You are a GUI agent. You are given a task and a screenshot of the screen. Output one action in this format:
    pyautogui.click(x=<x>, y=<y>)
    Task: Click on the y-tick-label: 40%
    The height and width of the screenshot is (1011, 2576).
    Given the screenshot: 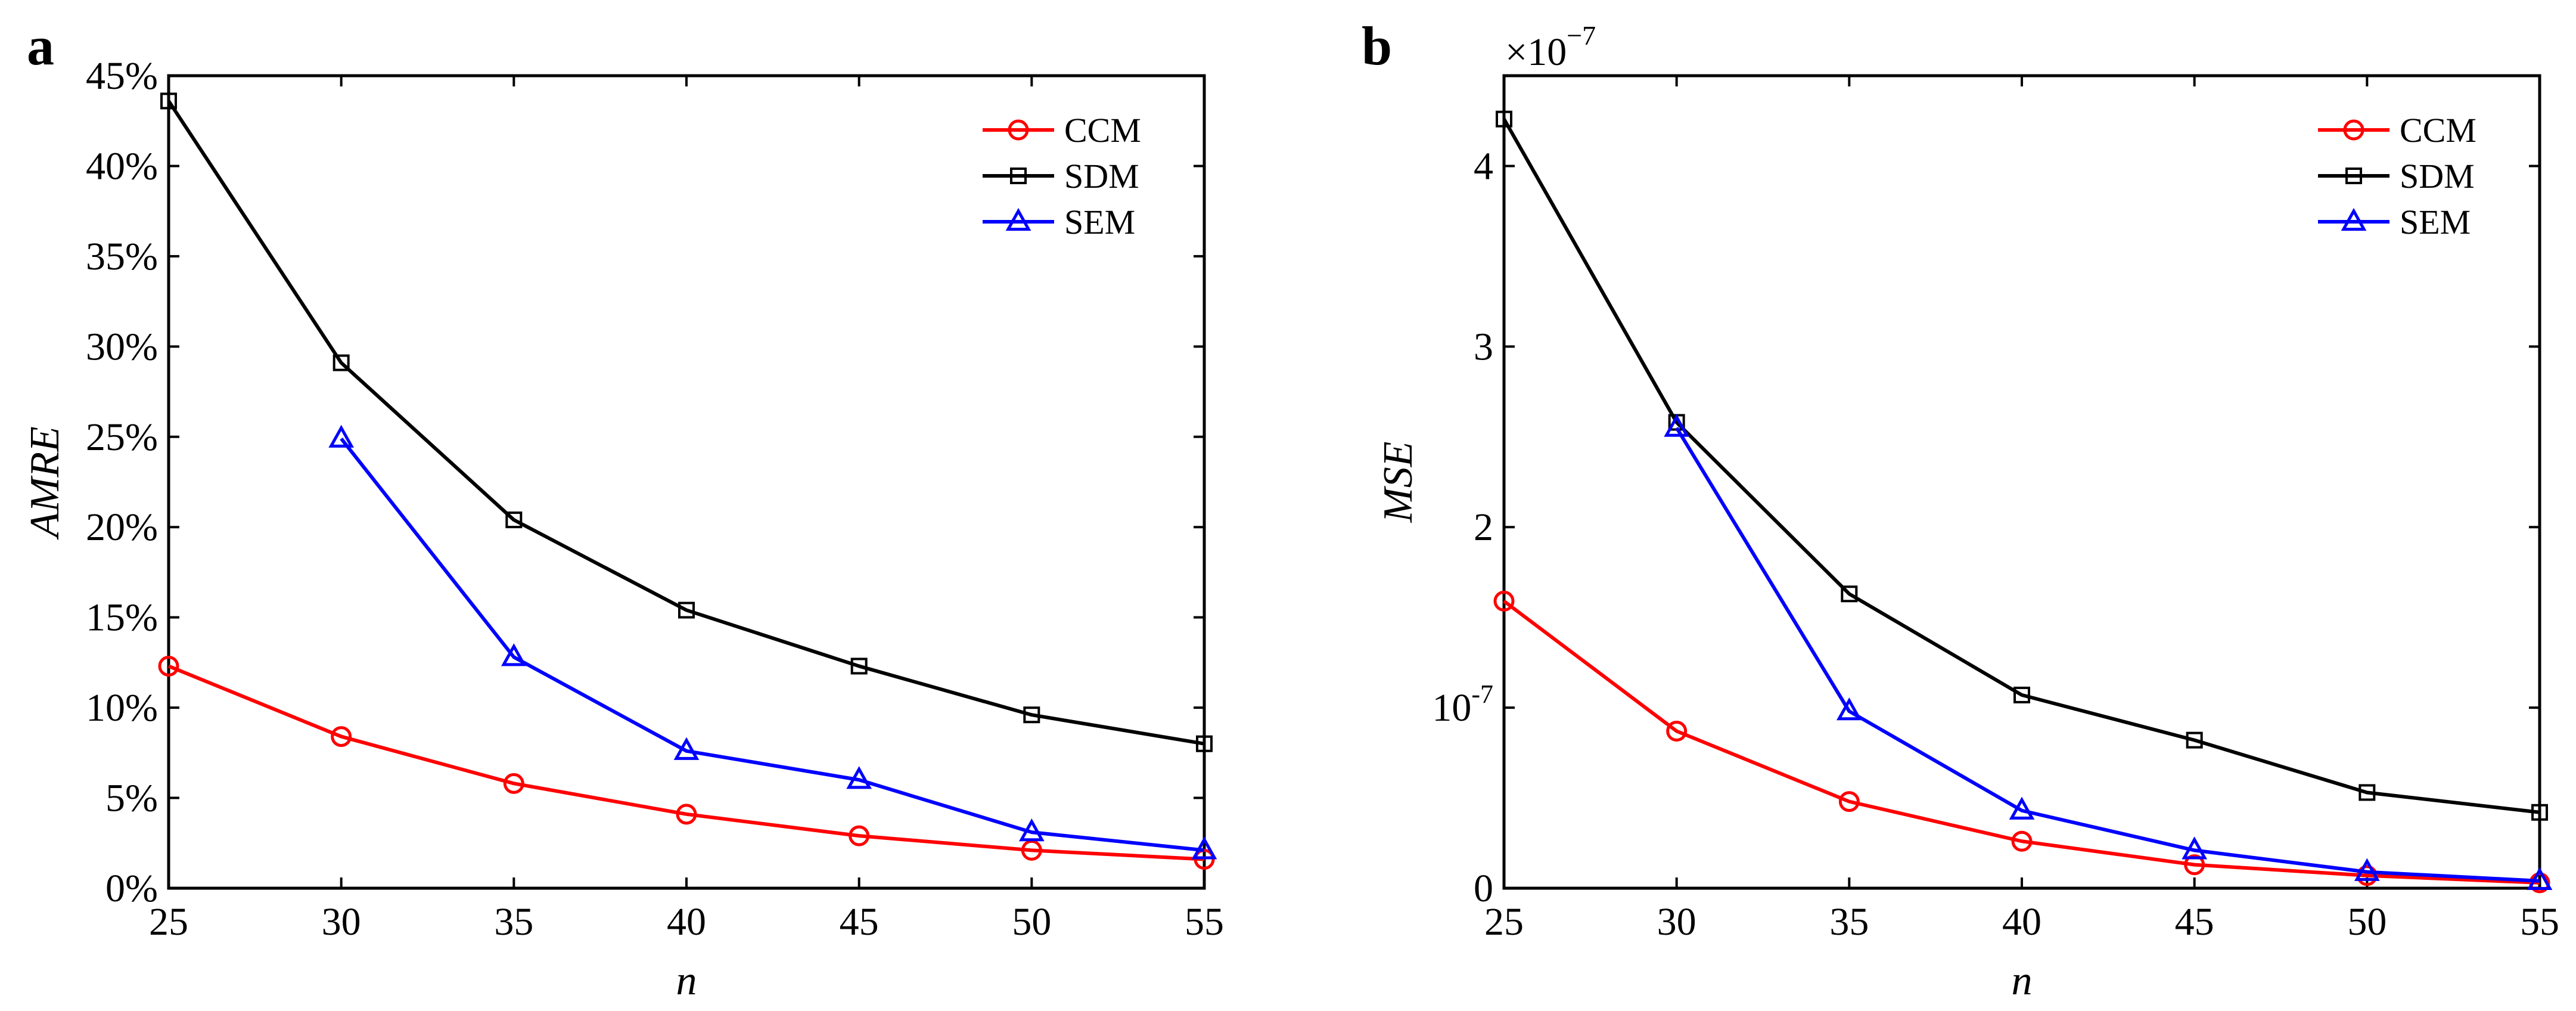 What is the action you would take?
    pyautogui.click(x=122, y=166)
    